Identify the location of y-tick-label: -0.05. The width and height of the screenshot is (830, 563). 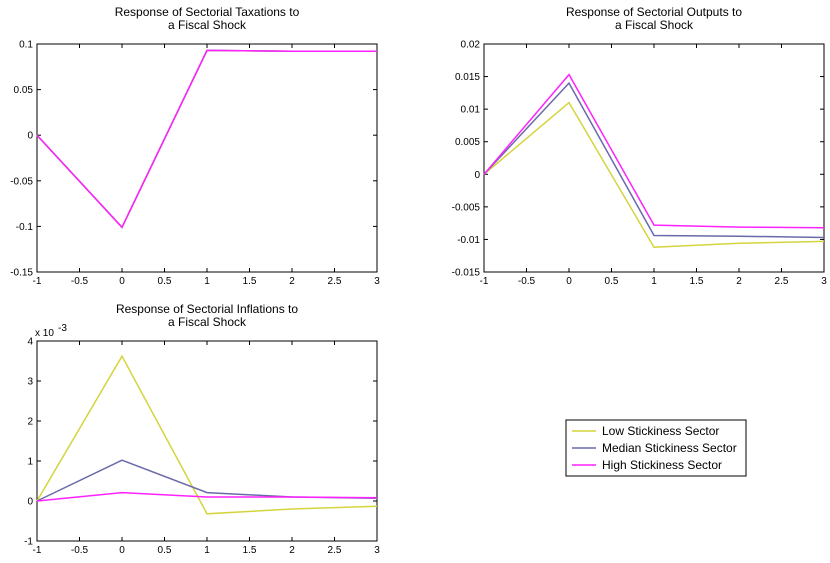
(21, 181).